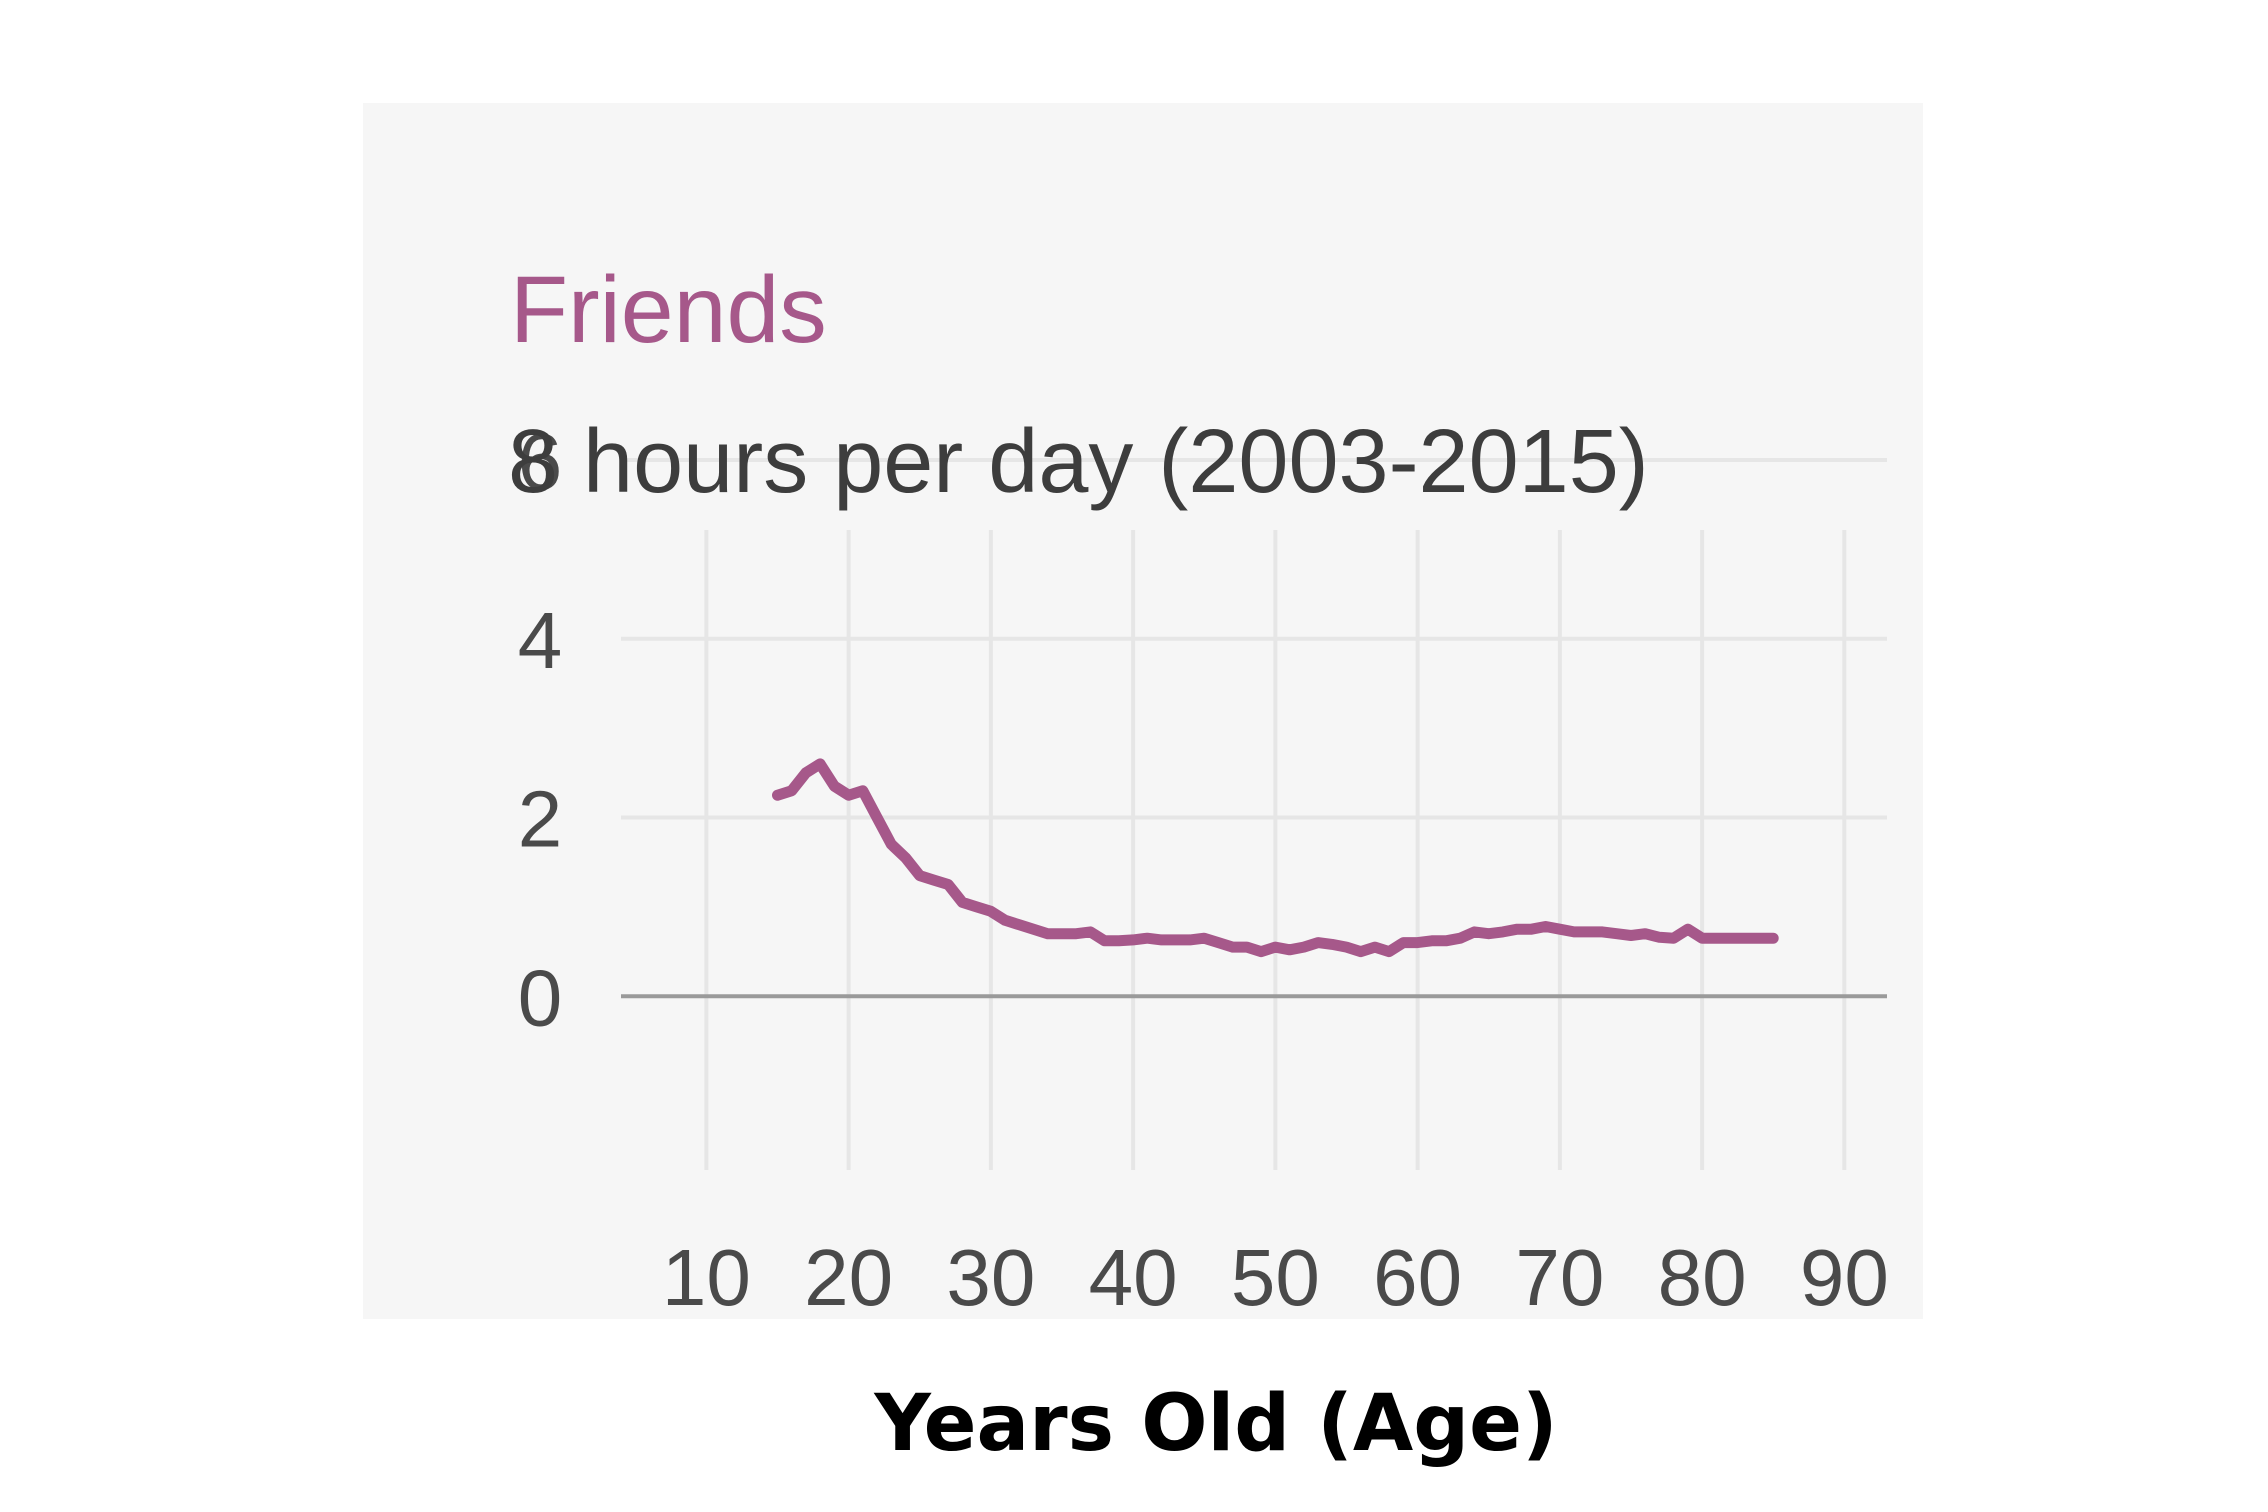 The height and width of the screenshot is (1512, 2268). What do you see at coordinates (1559, 1277) in the screenshot?
I see `x-tick-label-70: 70` at bounding box center [1559, 1277].